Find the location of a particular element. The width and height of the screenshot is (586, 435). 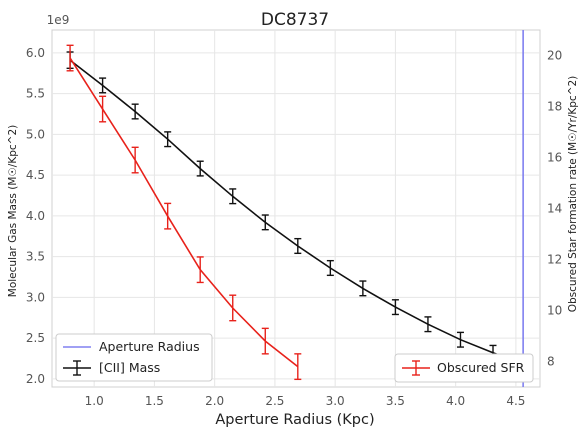

y-left-tick-label: 4.0 is located at coordinates (35, 216).